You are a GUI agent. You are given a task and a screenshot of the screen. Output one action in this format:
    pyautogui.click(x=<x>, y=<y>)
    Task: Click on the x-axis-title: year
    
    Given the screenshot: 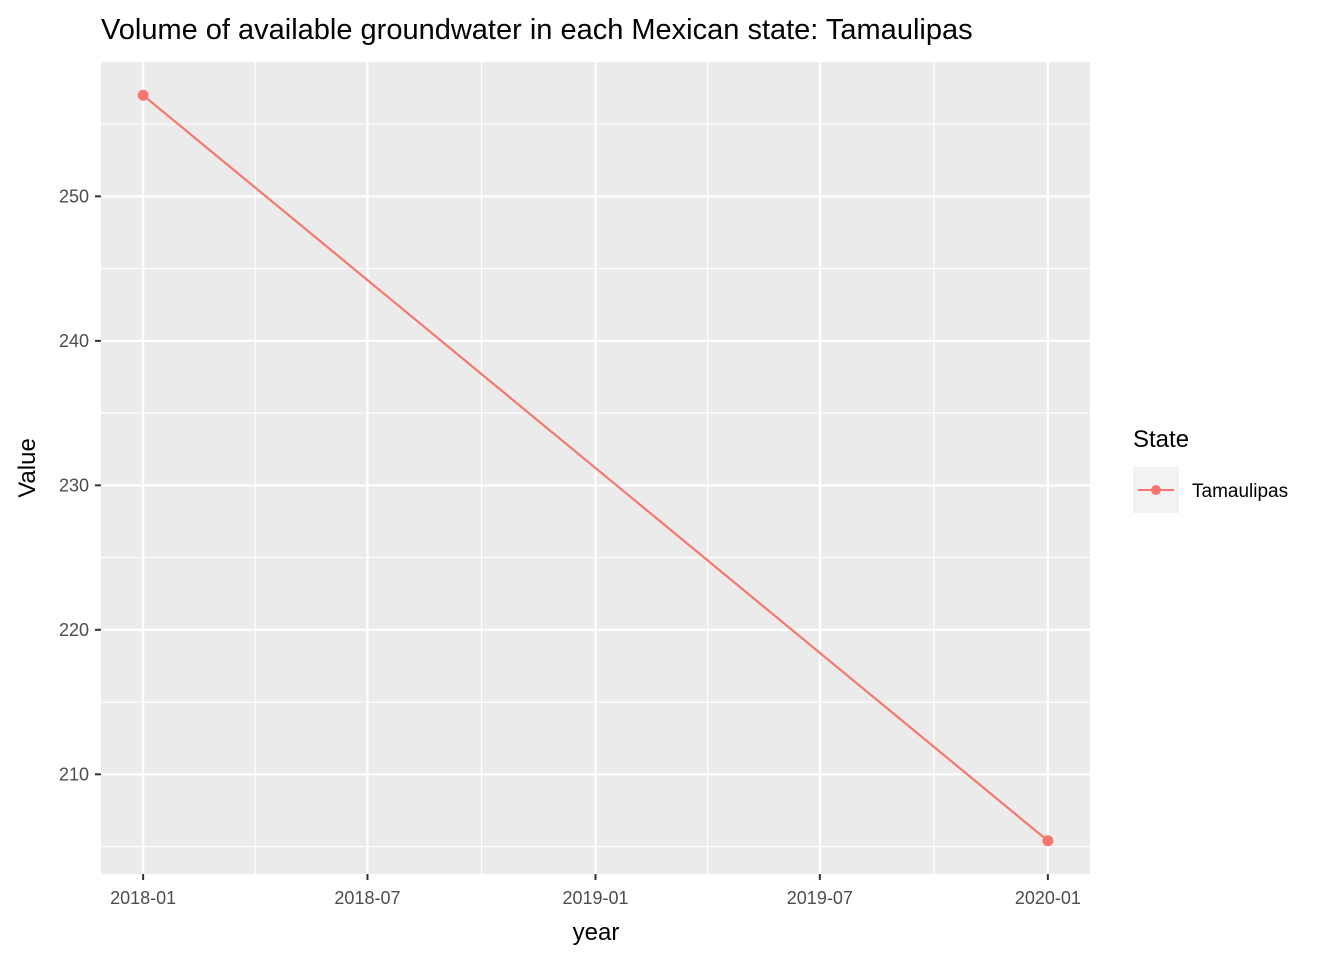 What is the action you would take?
    pyautogui.click(x=596, y=932)
    